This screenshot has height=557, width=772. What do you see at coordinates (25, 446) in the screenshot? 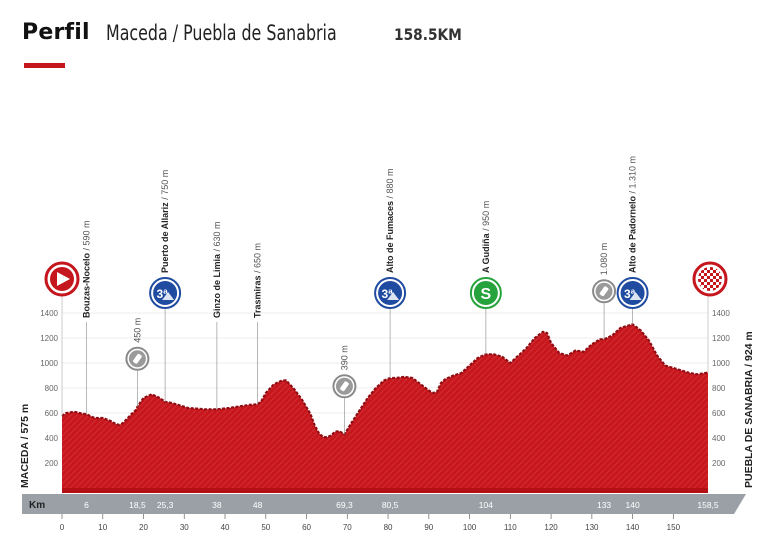
I see `start-label: MACEDA / 575 m` at bounding box center [25, 446].